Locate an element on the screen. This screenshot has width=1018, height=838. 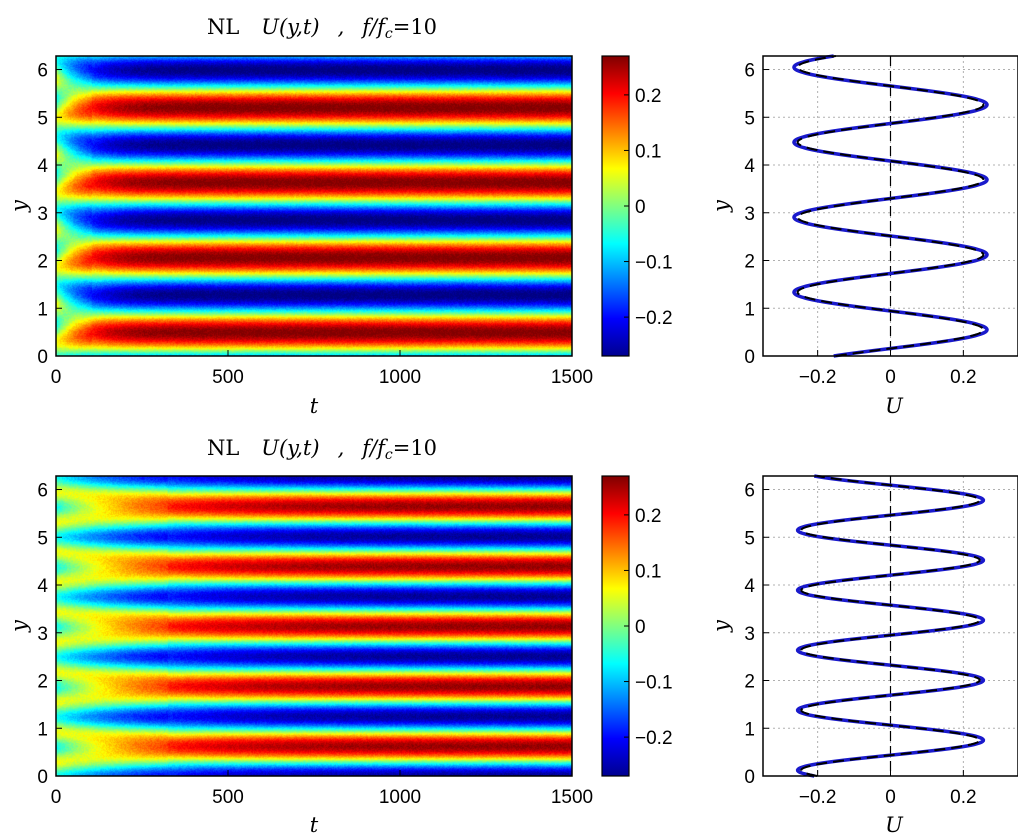
grid-lines is located at coordinates (890, 206).